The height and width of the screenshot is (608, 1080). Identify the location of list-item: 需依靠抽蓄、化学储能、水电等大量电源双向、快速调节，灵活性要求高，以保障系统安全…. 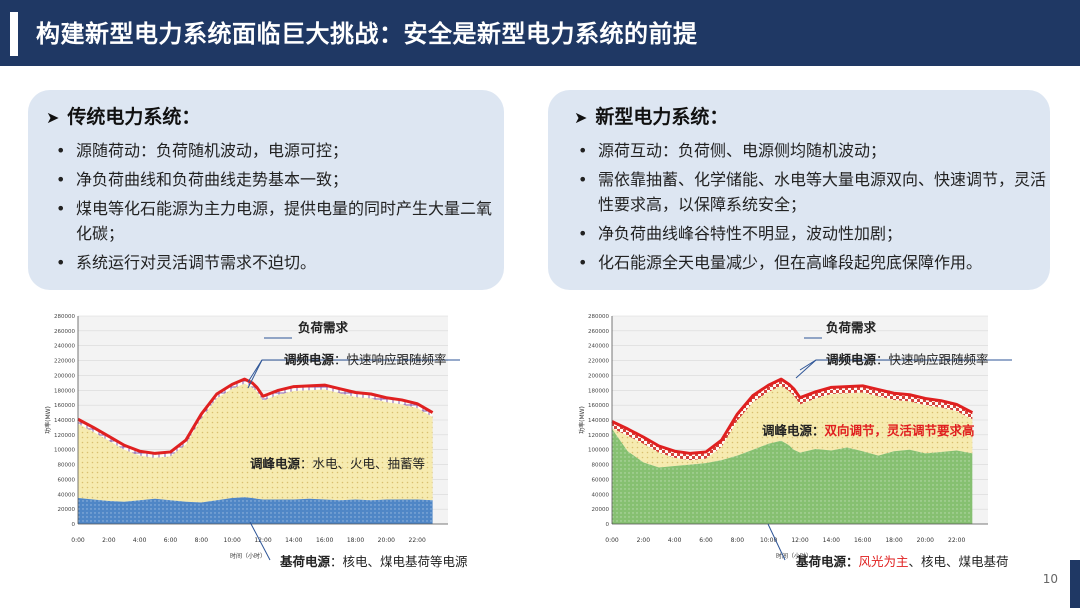
(813, 192).